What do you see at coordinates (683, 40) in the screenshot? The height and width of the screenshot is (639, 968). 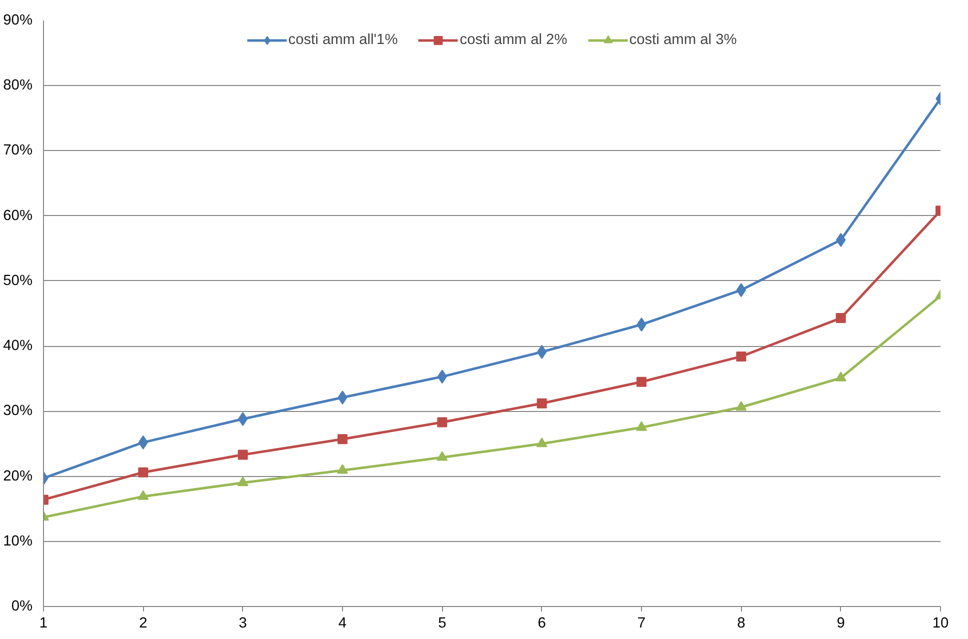 I see `legend-label: costi amm al 3%` at bounding box center [683, 40].